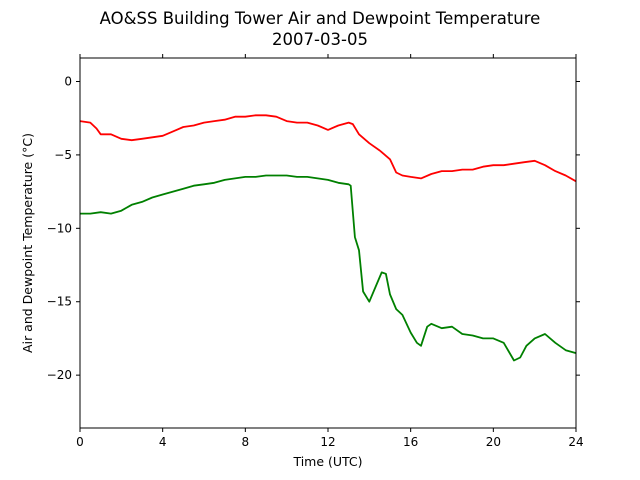 This screenshot has width=640, height=480. Describe the element at coordinates (59, 302) in the screenshot. I see `y-tick-label: −15` at that location.